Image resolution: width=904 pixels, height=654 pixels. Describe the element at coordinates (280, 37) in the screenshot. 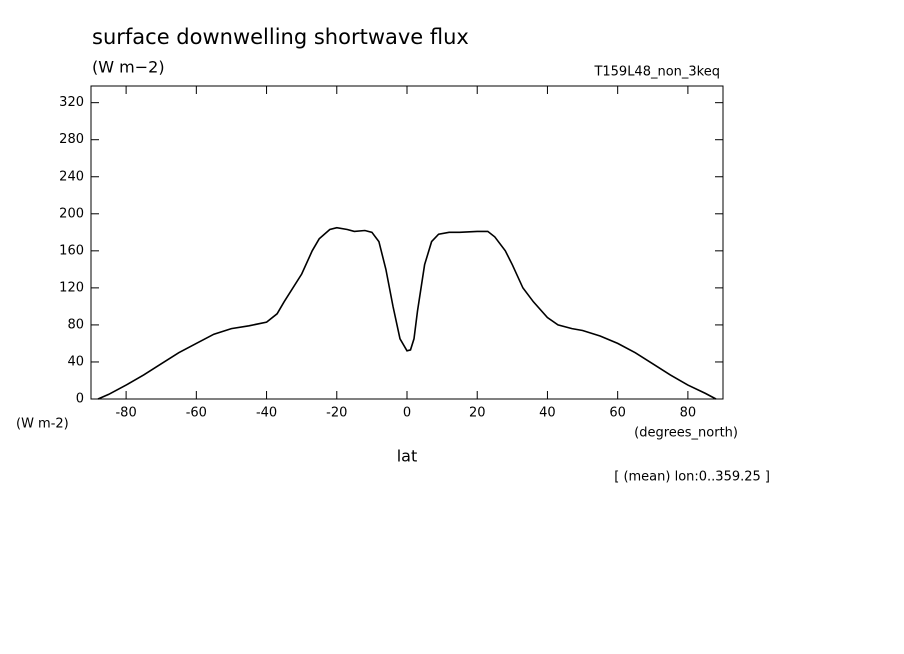

I see `chart-title: surface downwelling shortwave flux` at that location.